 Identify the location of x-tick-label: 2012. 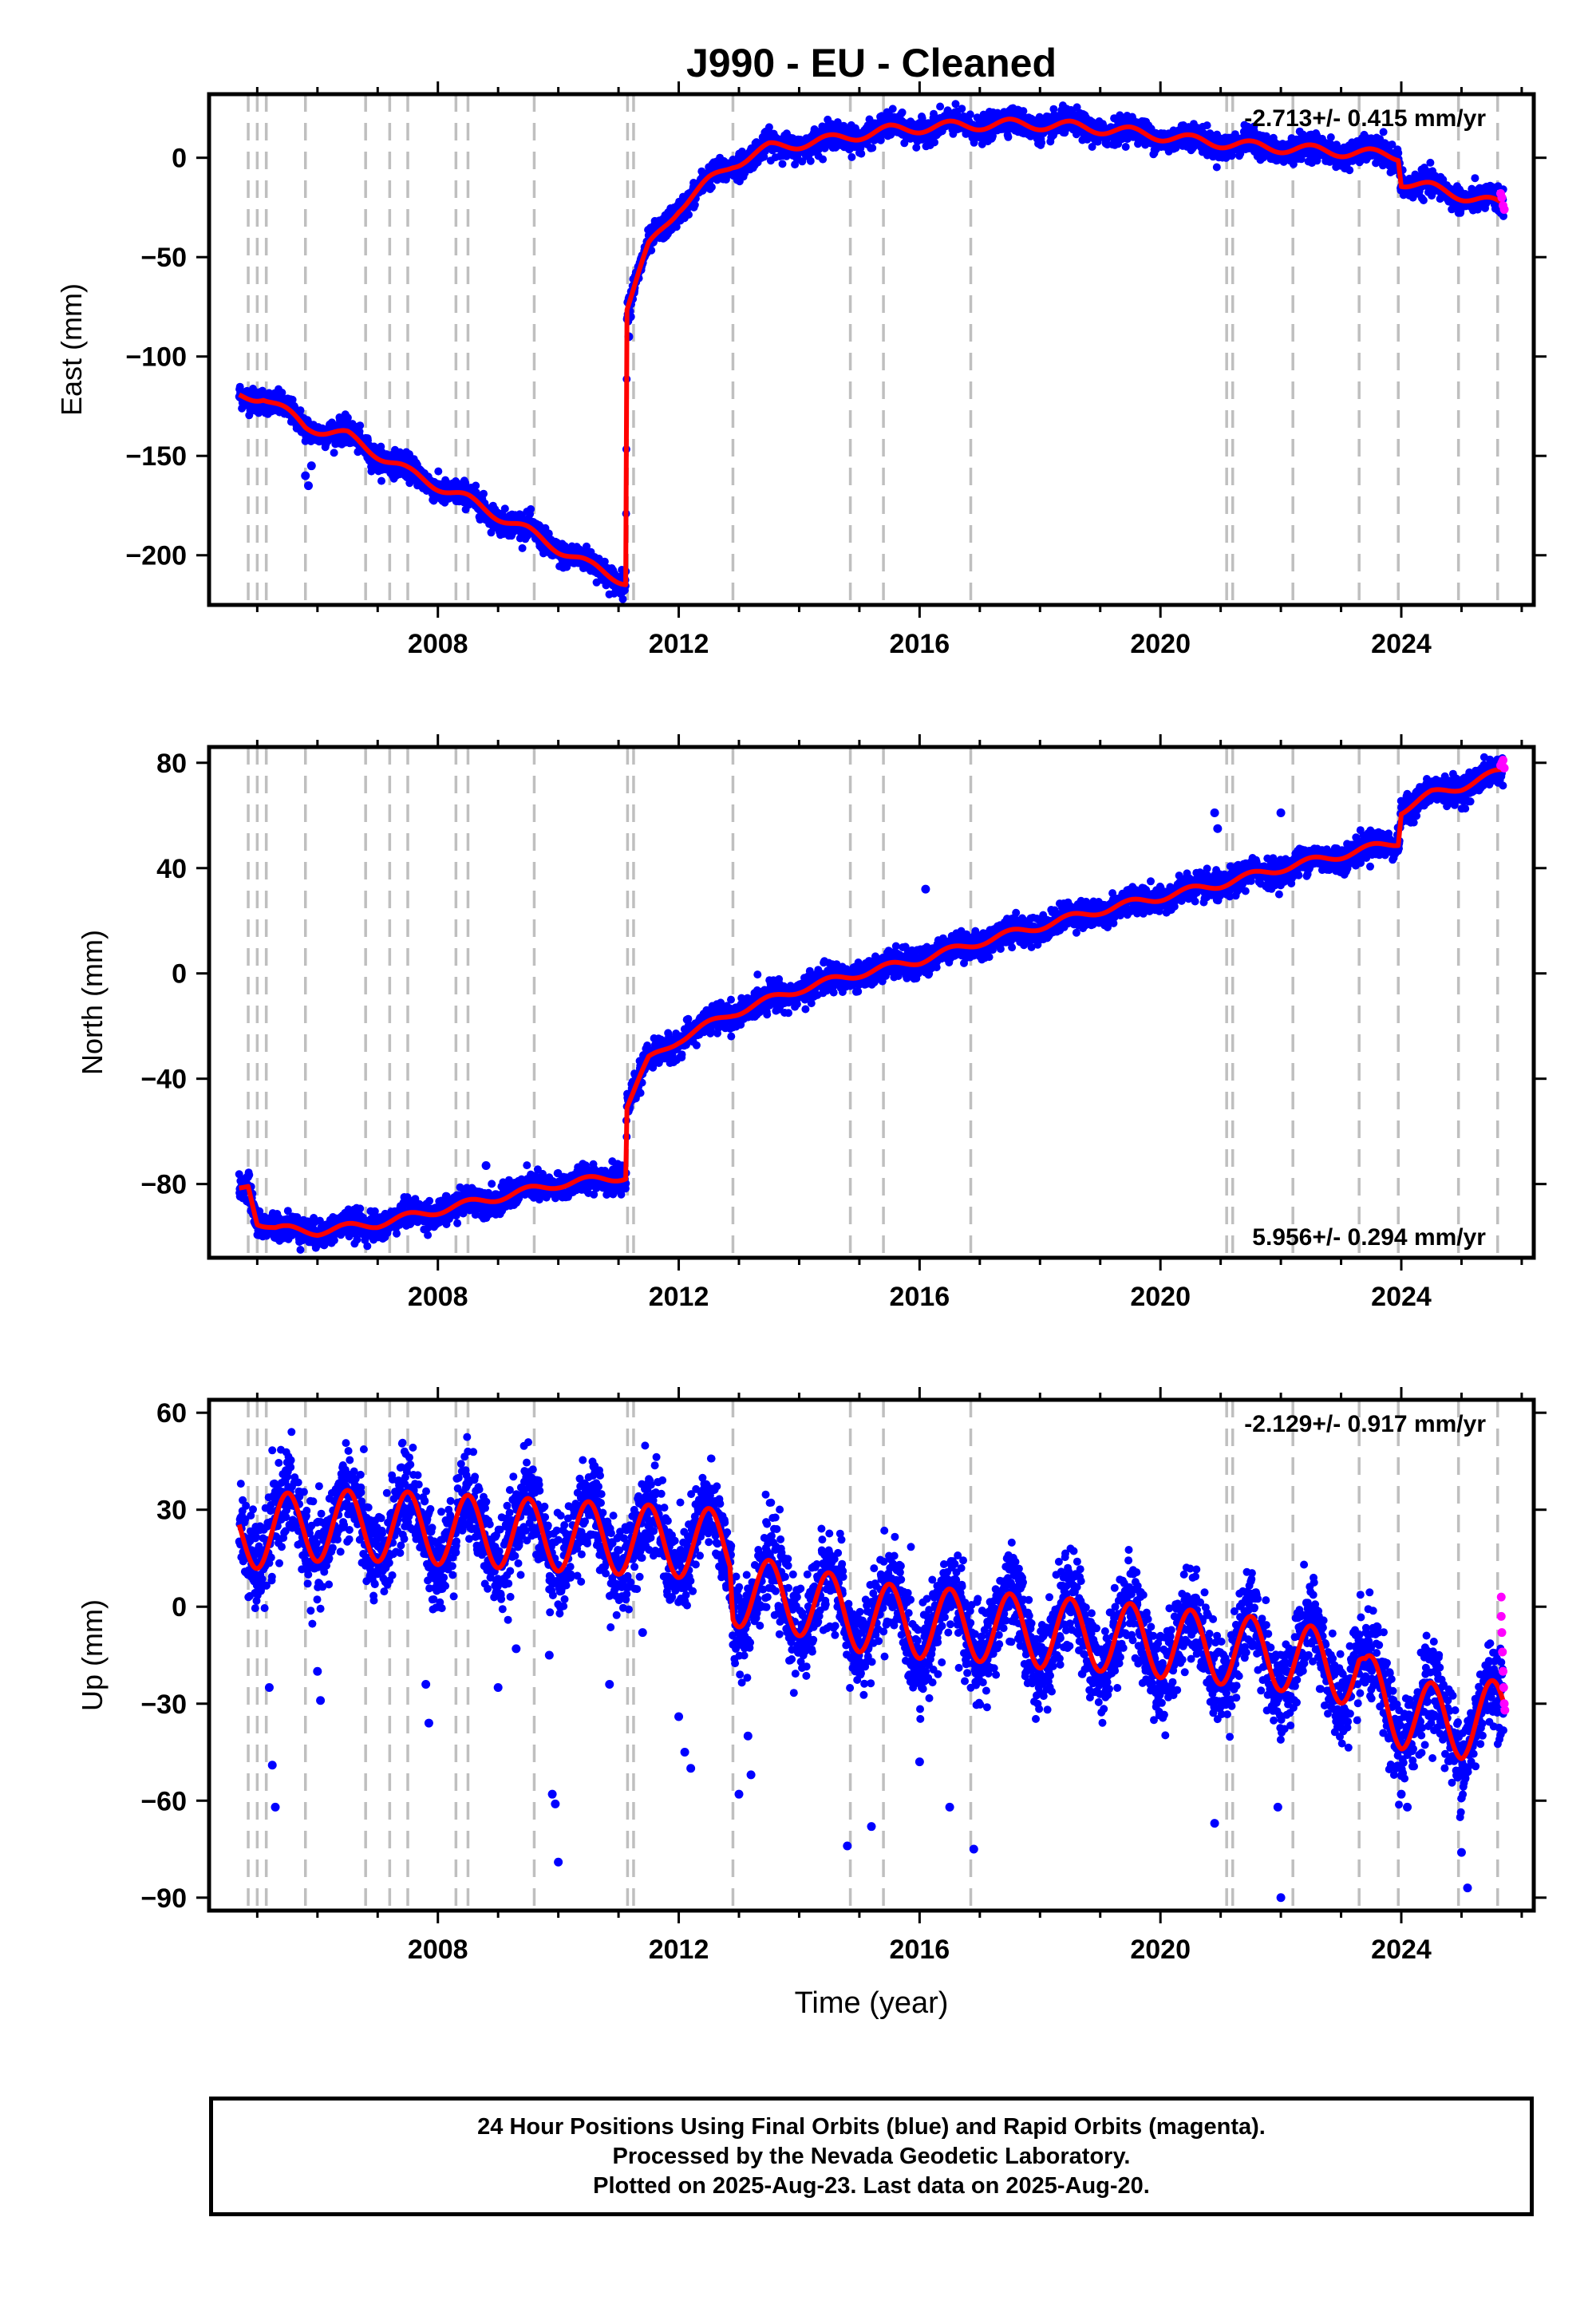
(679, 644).